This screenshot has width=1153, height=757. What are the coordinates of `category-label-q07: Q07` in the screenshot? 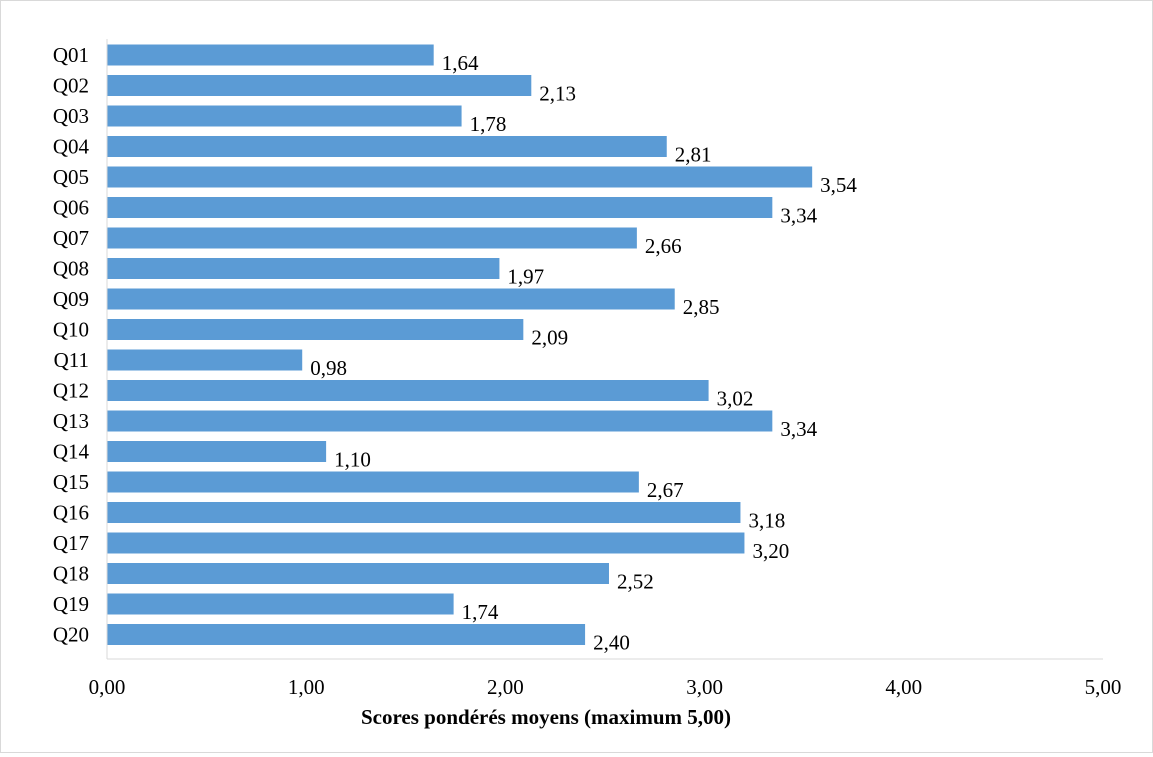 It's located at (71, 238).